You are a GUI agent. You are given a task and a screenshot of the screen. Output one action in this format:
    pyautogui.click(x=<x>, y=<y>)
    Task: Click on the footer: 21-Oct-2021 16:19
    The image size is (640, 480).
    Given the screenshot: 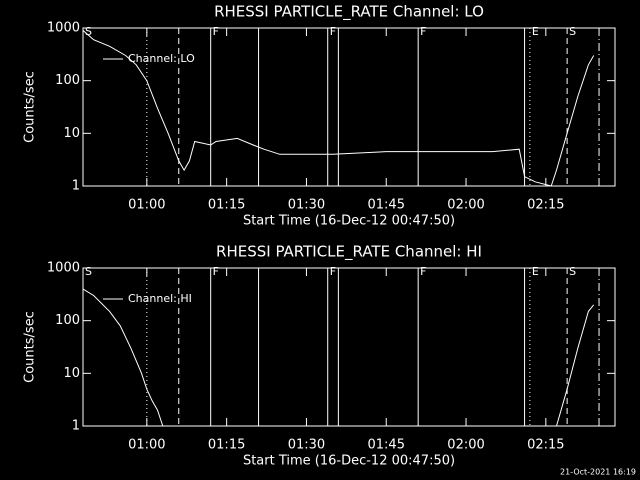 What is the action you would take?
    pyautogui.click(x=598, y=472)
    